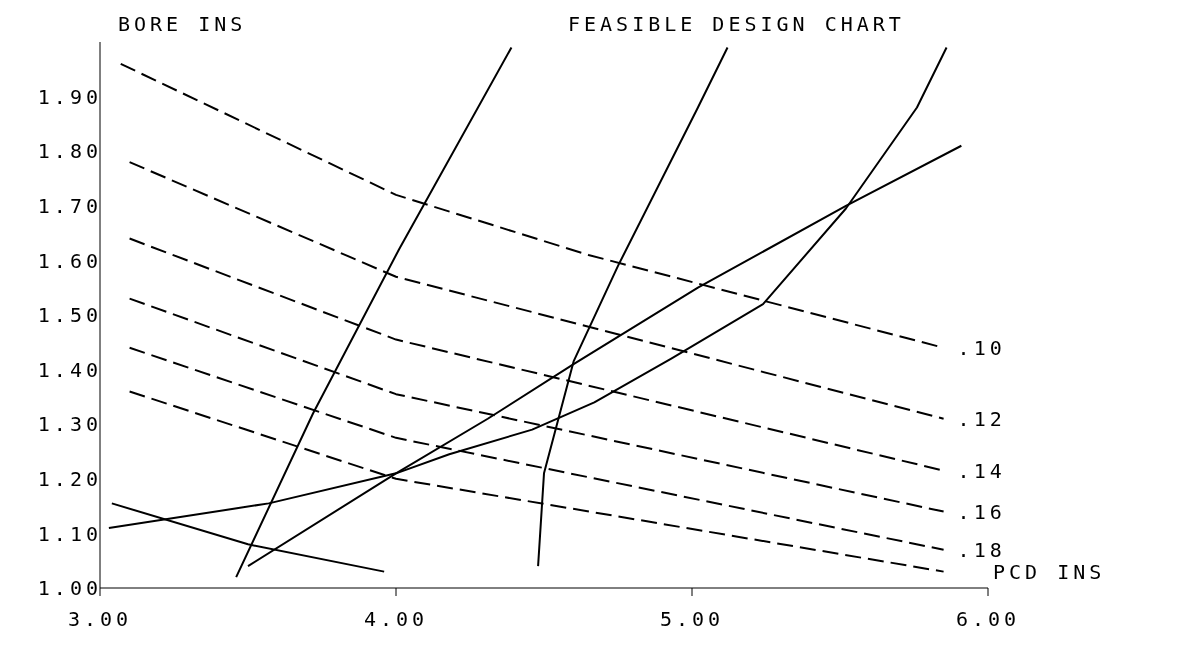 The width and height of the screenshot is (1180, 650). I want to click on series-label: .16, so click(981, 511).